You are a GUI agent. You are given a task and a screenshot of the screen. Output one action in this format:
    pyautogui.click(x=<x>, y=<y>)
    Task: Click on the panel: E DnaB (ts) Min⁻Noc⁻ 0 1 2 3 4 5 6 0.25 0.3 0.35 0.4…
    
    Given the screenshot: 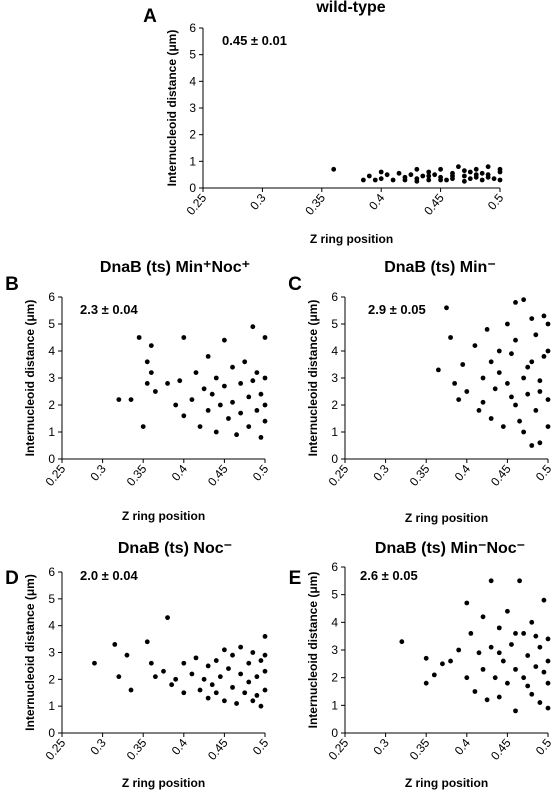 What is the action you would take?
    pyautogui.click(x=421, y=665)
    